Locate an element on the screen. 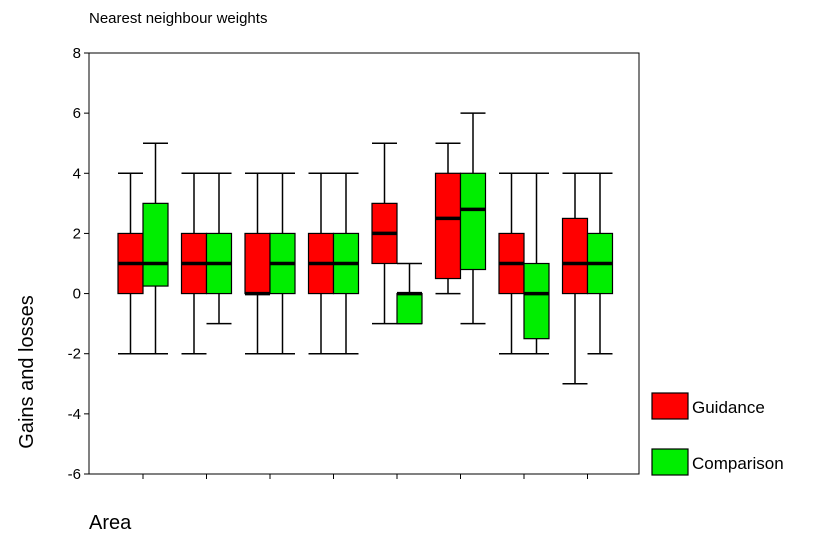 This screenshot has height=537, width=813. y-tick-label: 8 is located at coordinates (77, 53).